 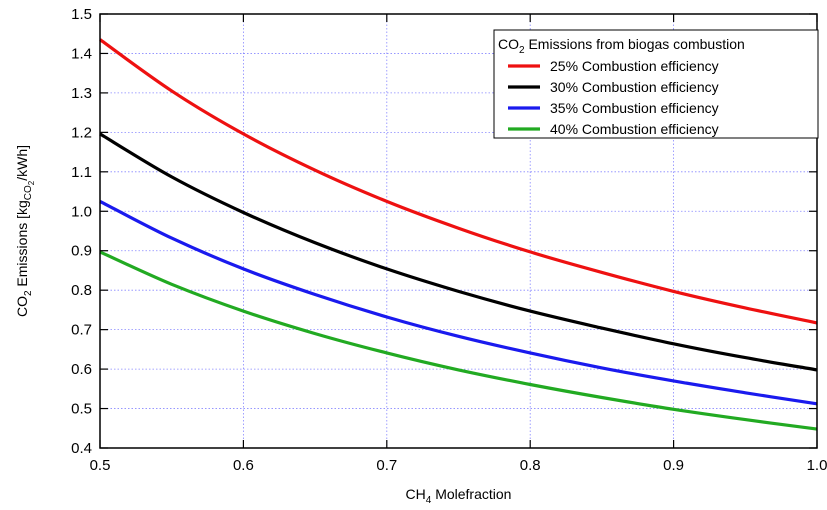 I want to click on y-tick-label: 1.3, so click(x=81, y=93).